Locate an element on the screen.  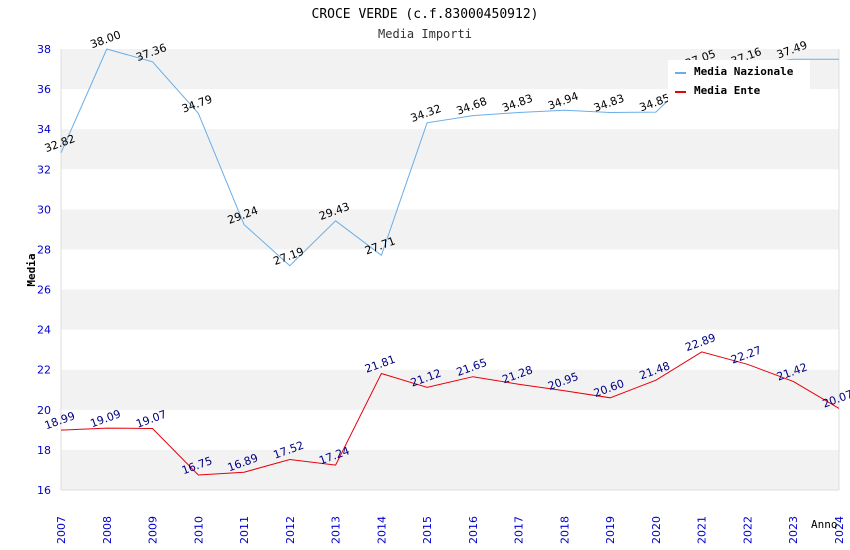
x-tick-label: 2010 is located at coordinates (198, 530).